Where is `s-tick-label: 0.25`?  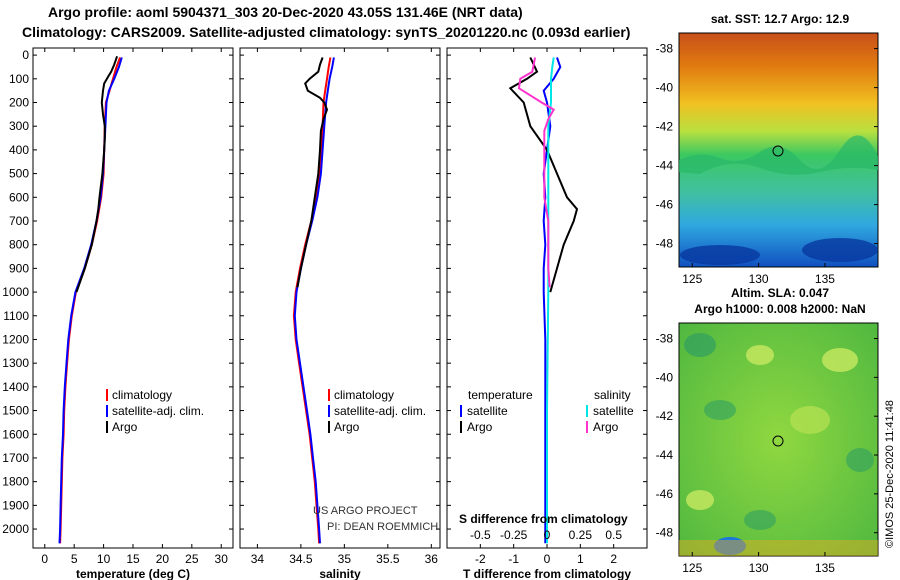 s-tick-label: 0.25 is located at coordinates (581, 535).